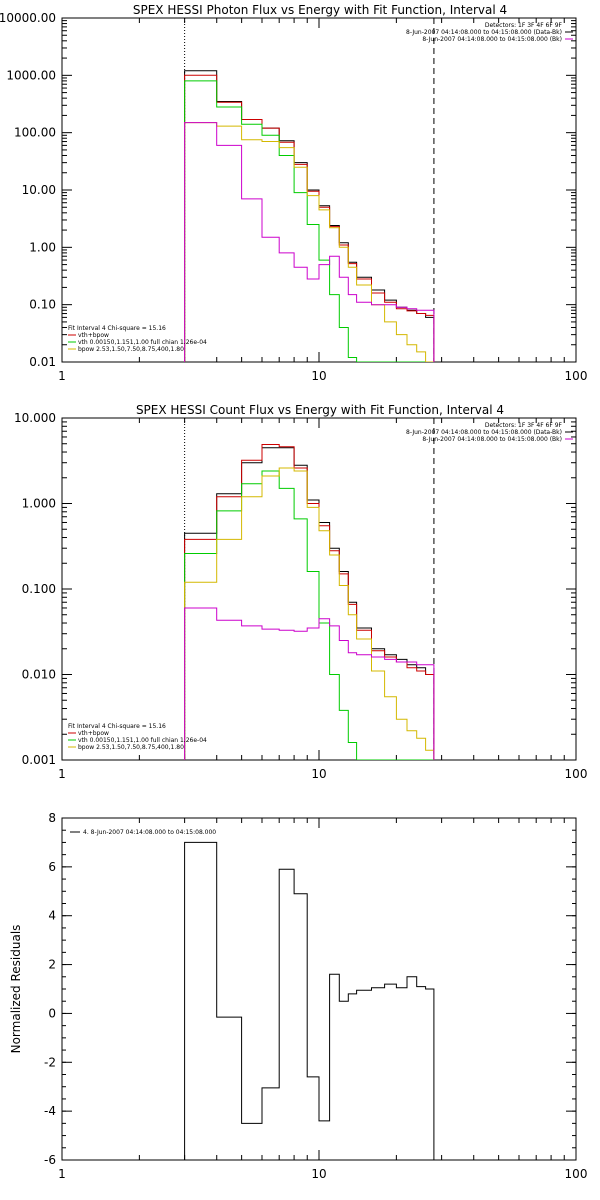  What do you see at coordinates (42, 247) in the screenshot?
I see `y-tick-label: 1.00` at bounding box center [42, 247].